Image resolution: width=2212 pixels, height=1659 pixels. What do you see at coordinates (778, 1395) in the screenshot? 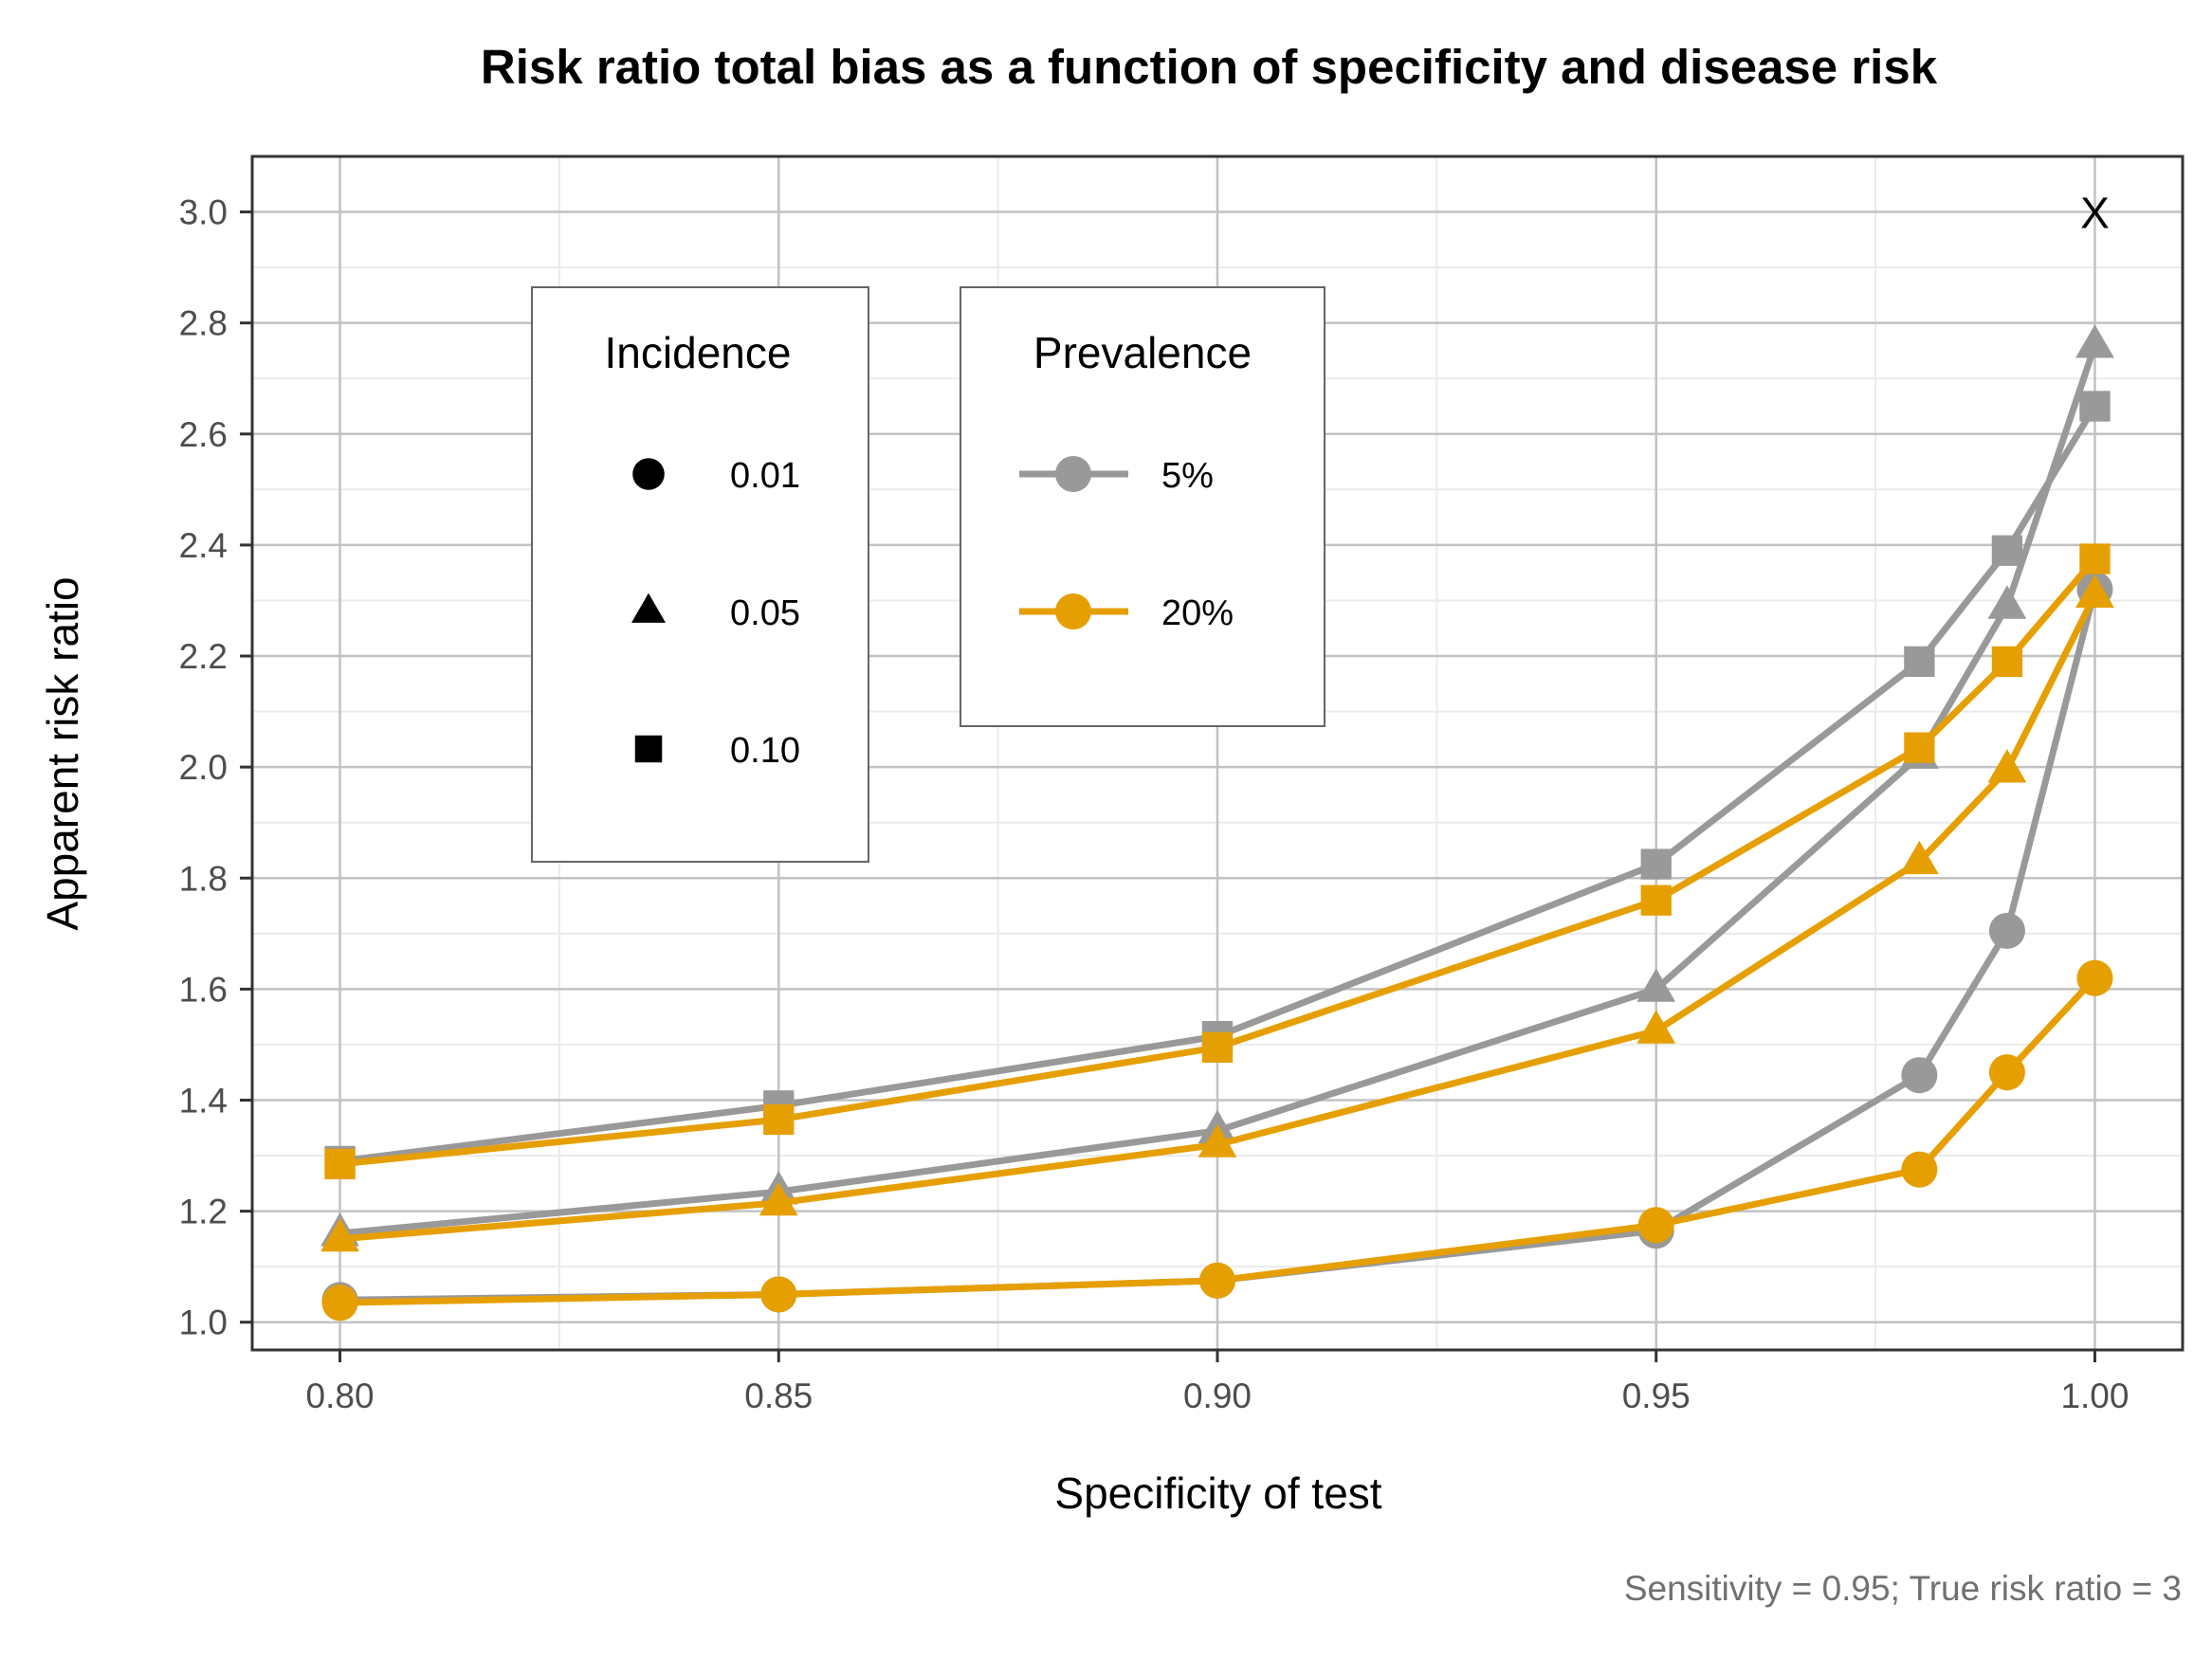
I see `x-tick-label: 0.85` at bounding box center [778, 1395].